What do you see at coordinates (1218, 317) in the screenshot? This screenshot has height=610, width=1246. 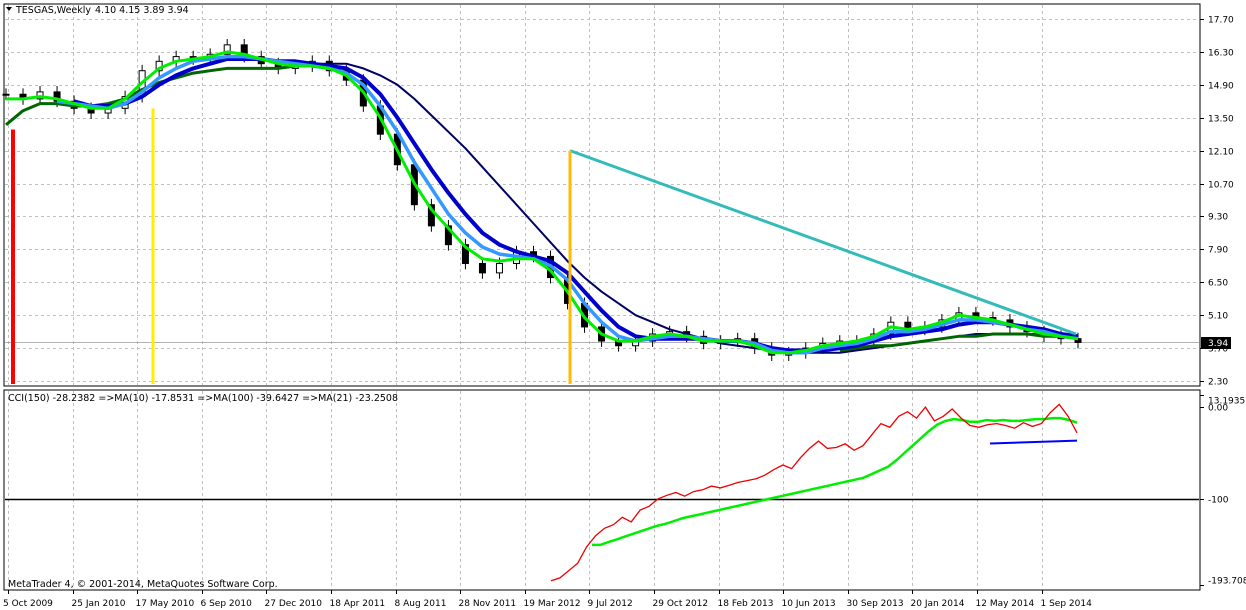 I see `price-tick-label: 5.10` at bounding box center [1218, 317].